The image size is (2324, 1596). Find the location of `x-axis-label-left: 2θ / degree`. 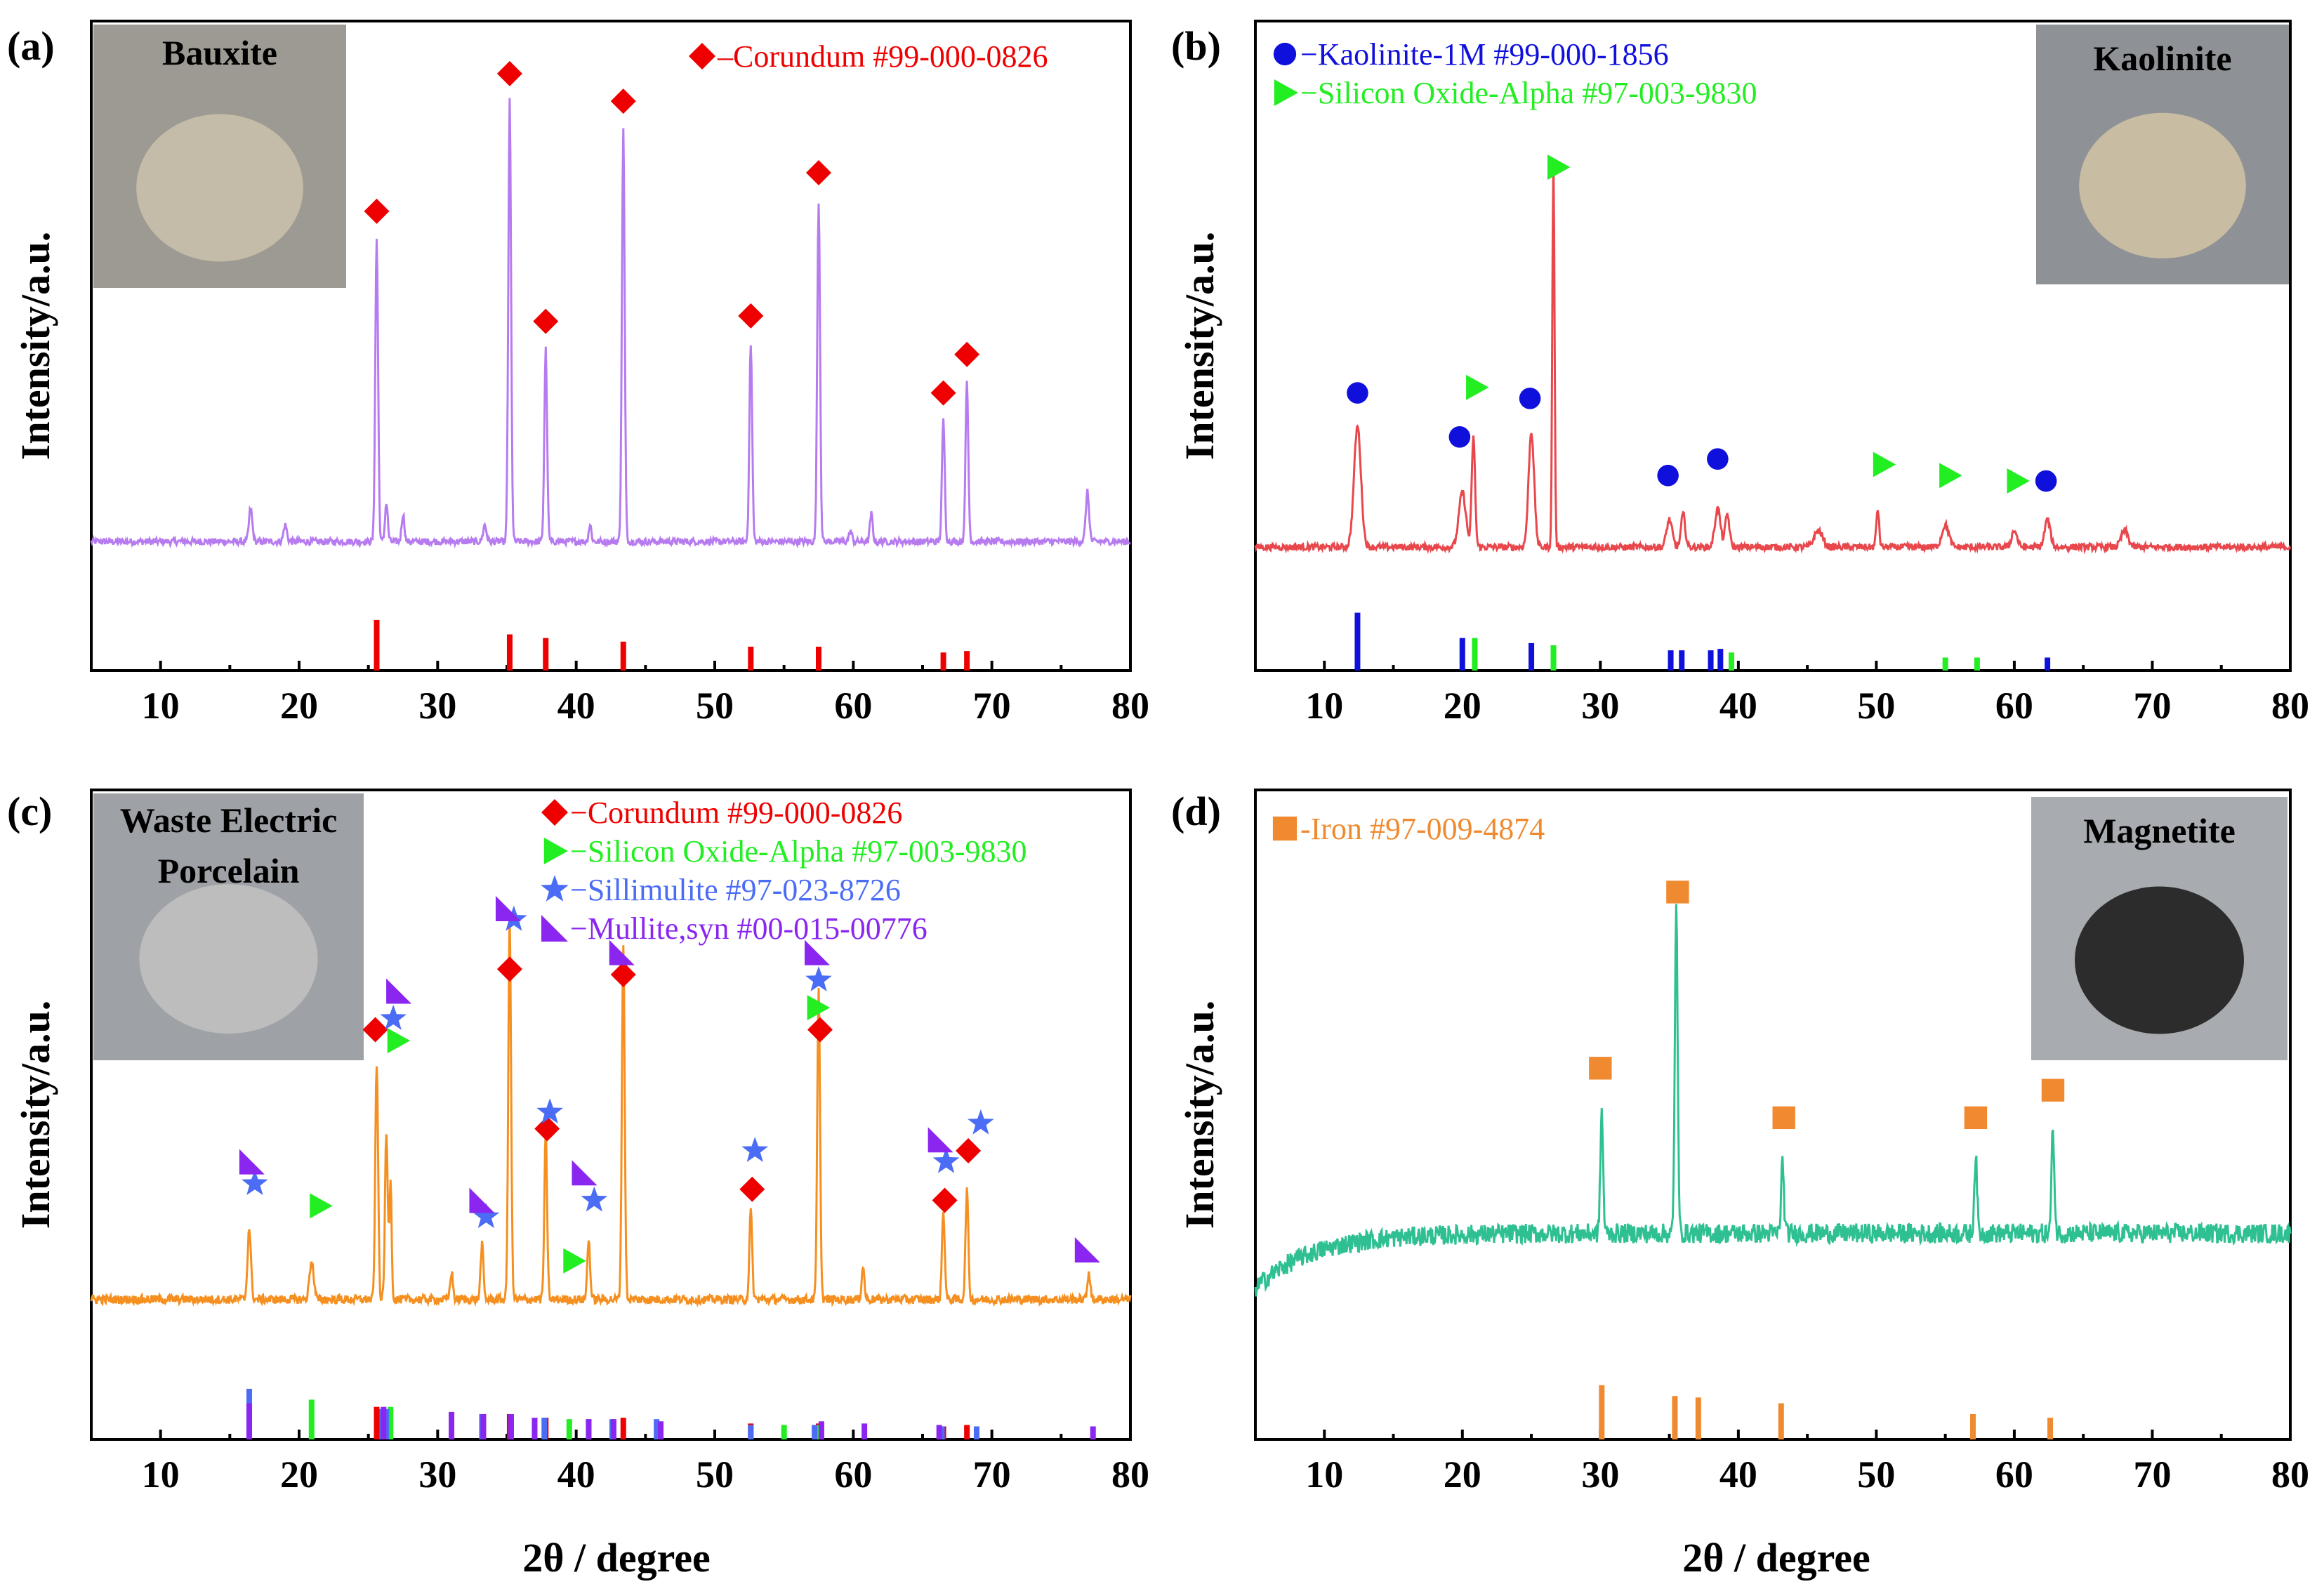

x-axis-label-left: 2θ / degree is located at coordinates (616, 1558).